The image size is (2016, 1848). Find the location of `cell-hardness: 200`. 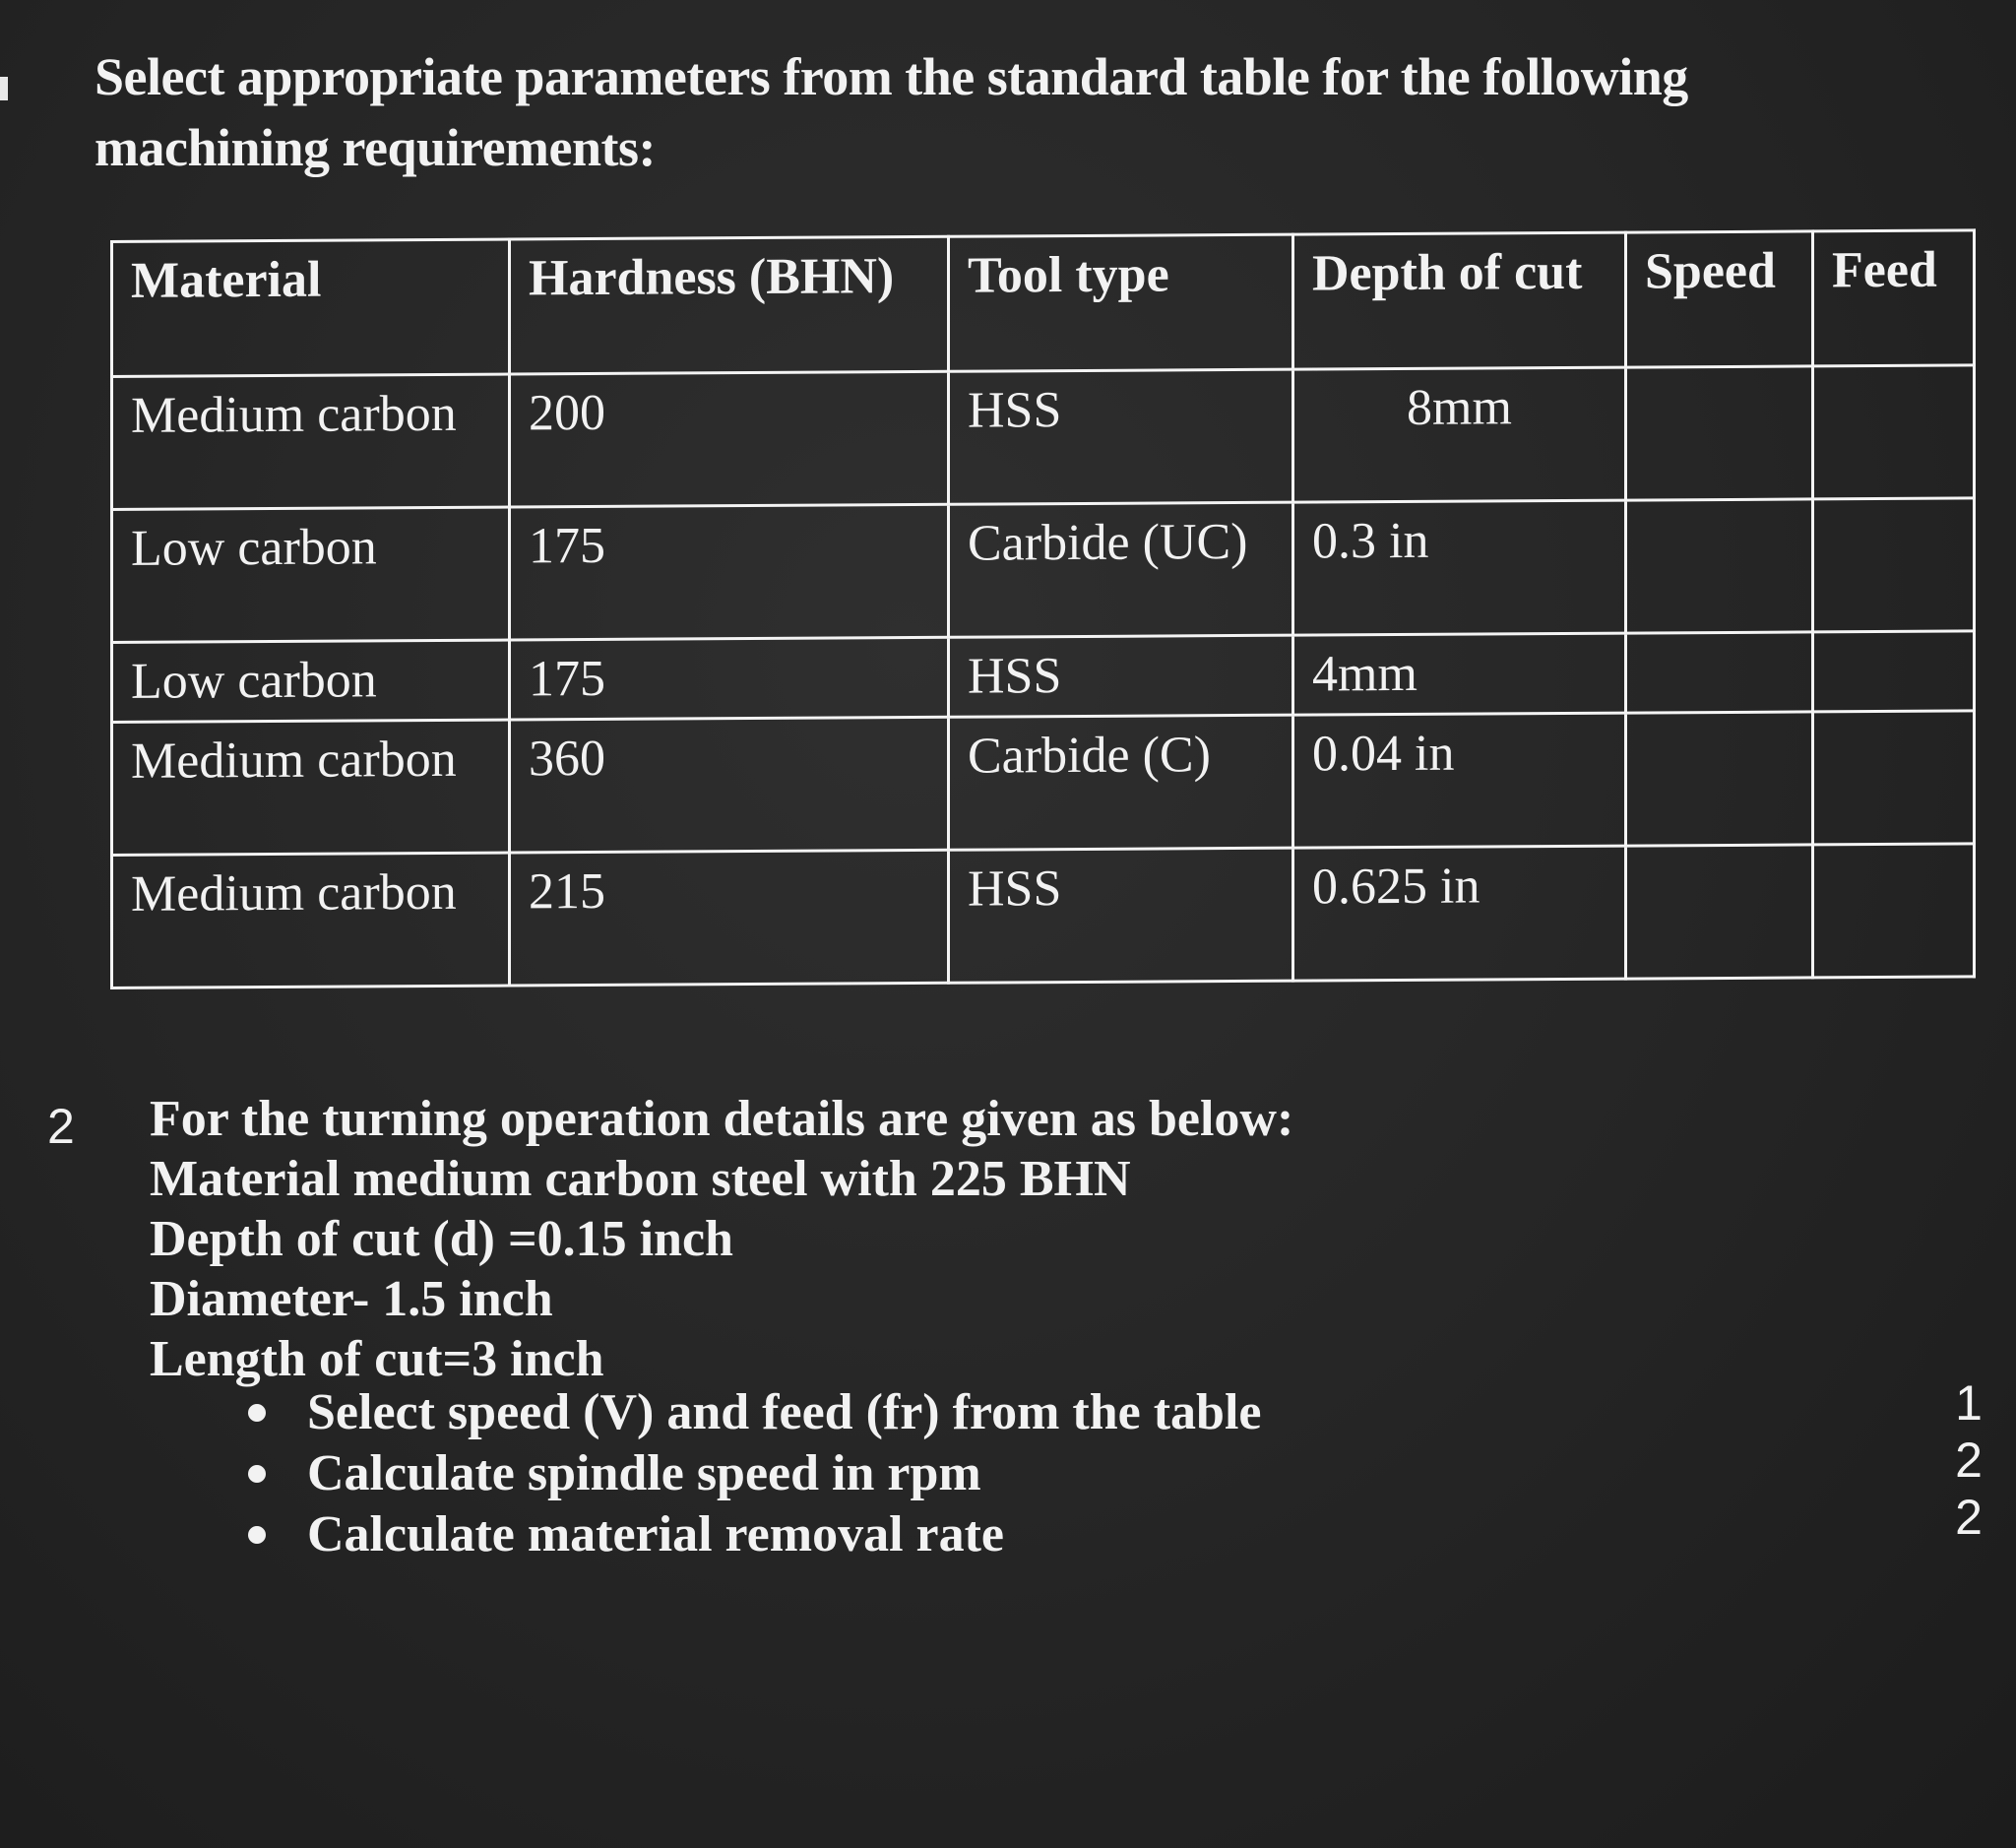

cell-hardness: 200 is located at coordinates (729, 440).